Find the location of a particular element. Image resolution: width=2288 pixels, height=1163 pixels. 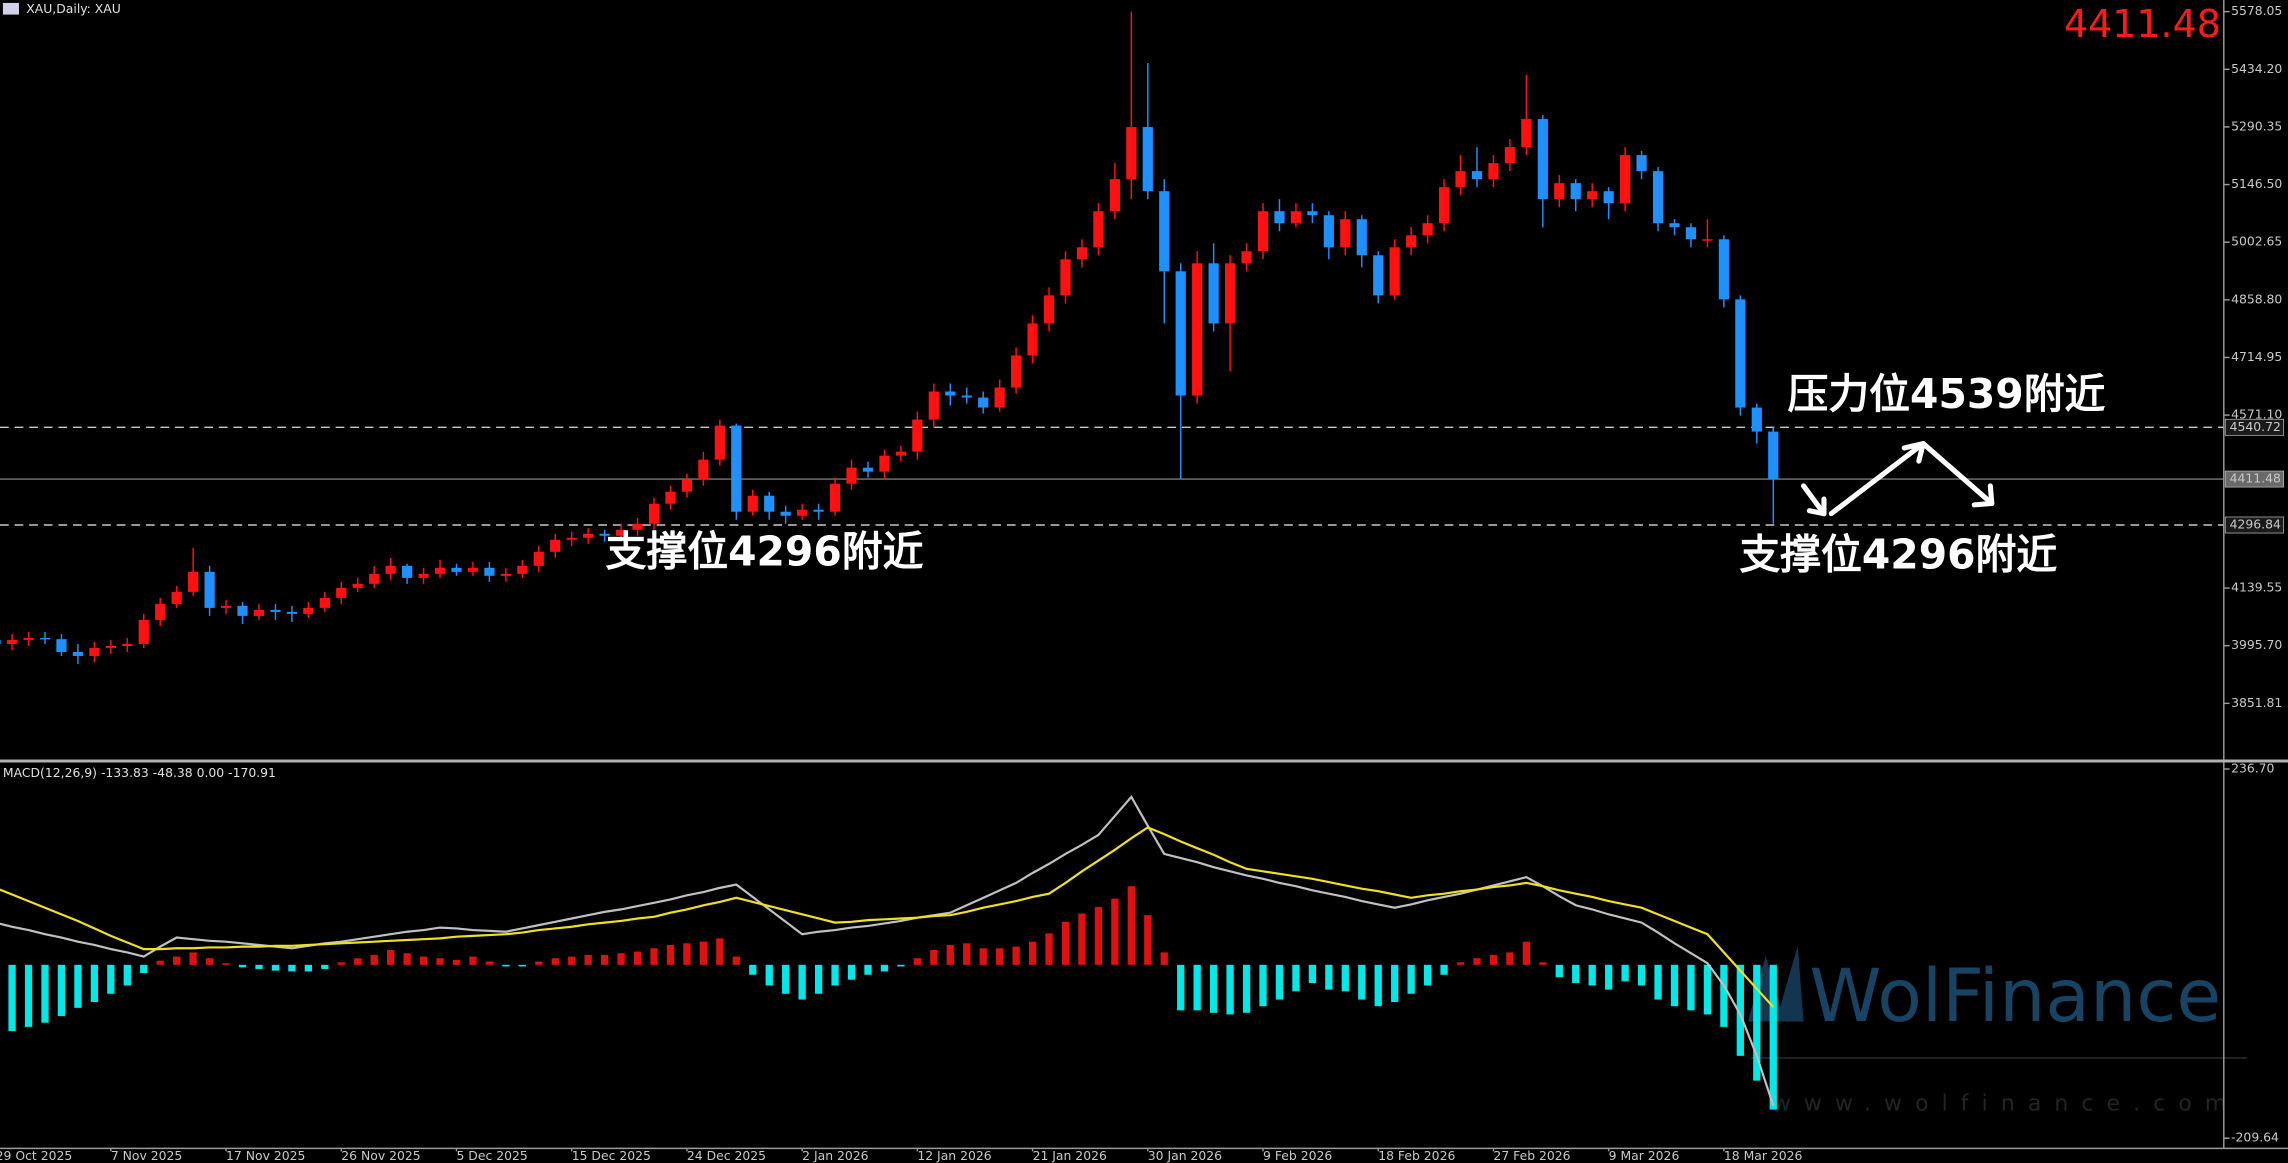

x-tick-label: 17 Nov 2025 is located at coordinates (265, 1155).